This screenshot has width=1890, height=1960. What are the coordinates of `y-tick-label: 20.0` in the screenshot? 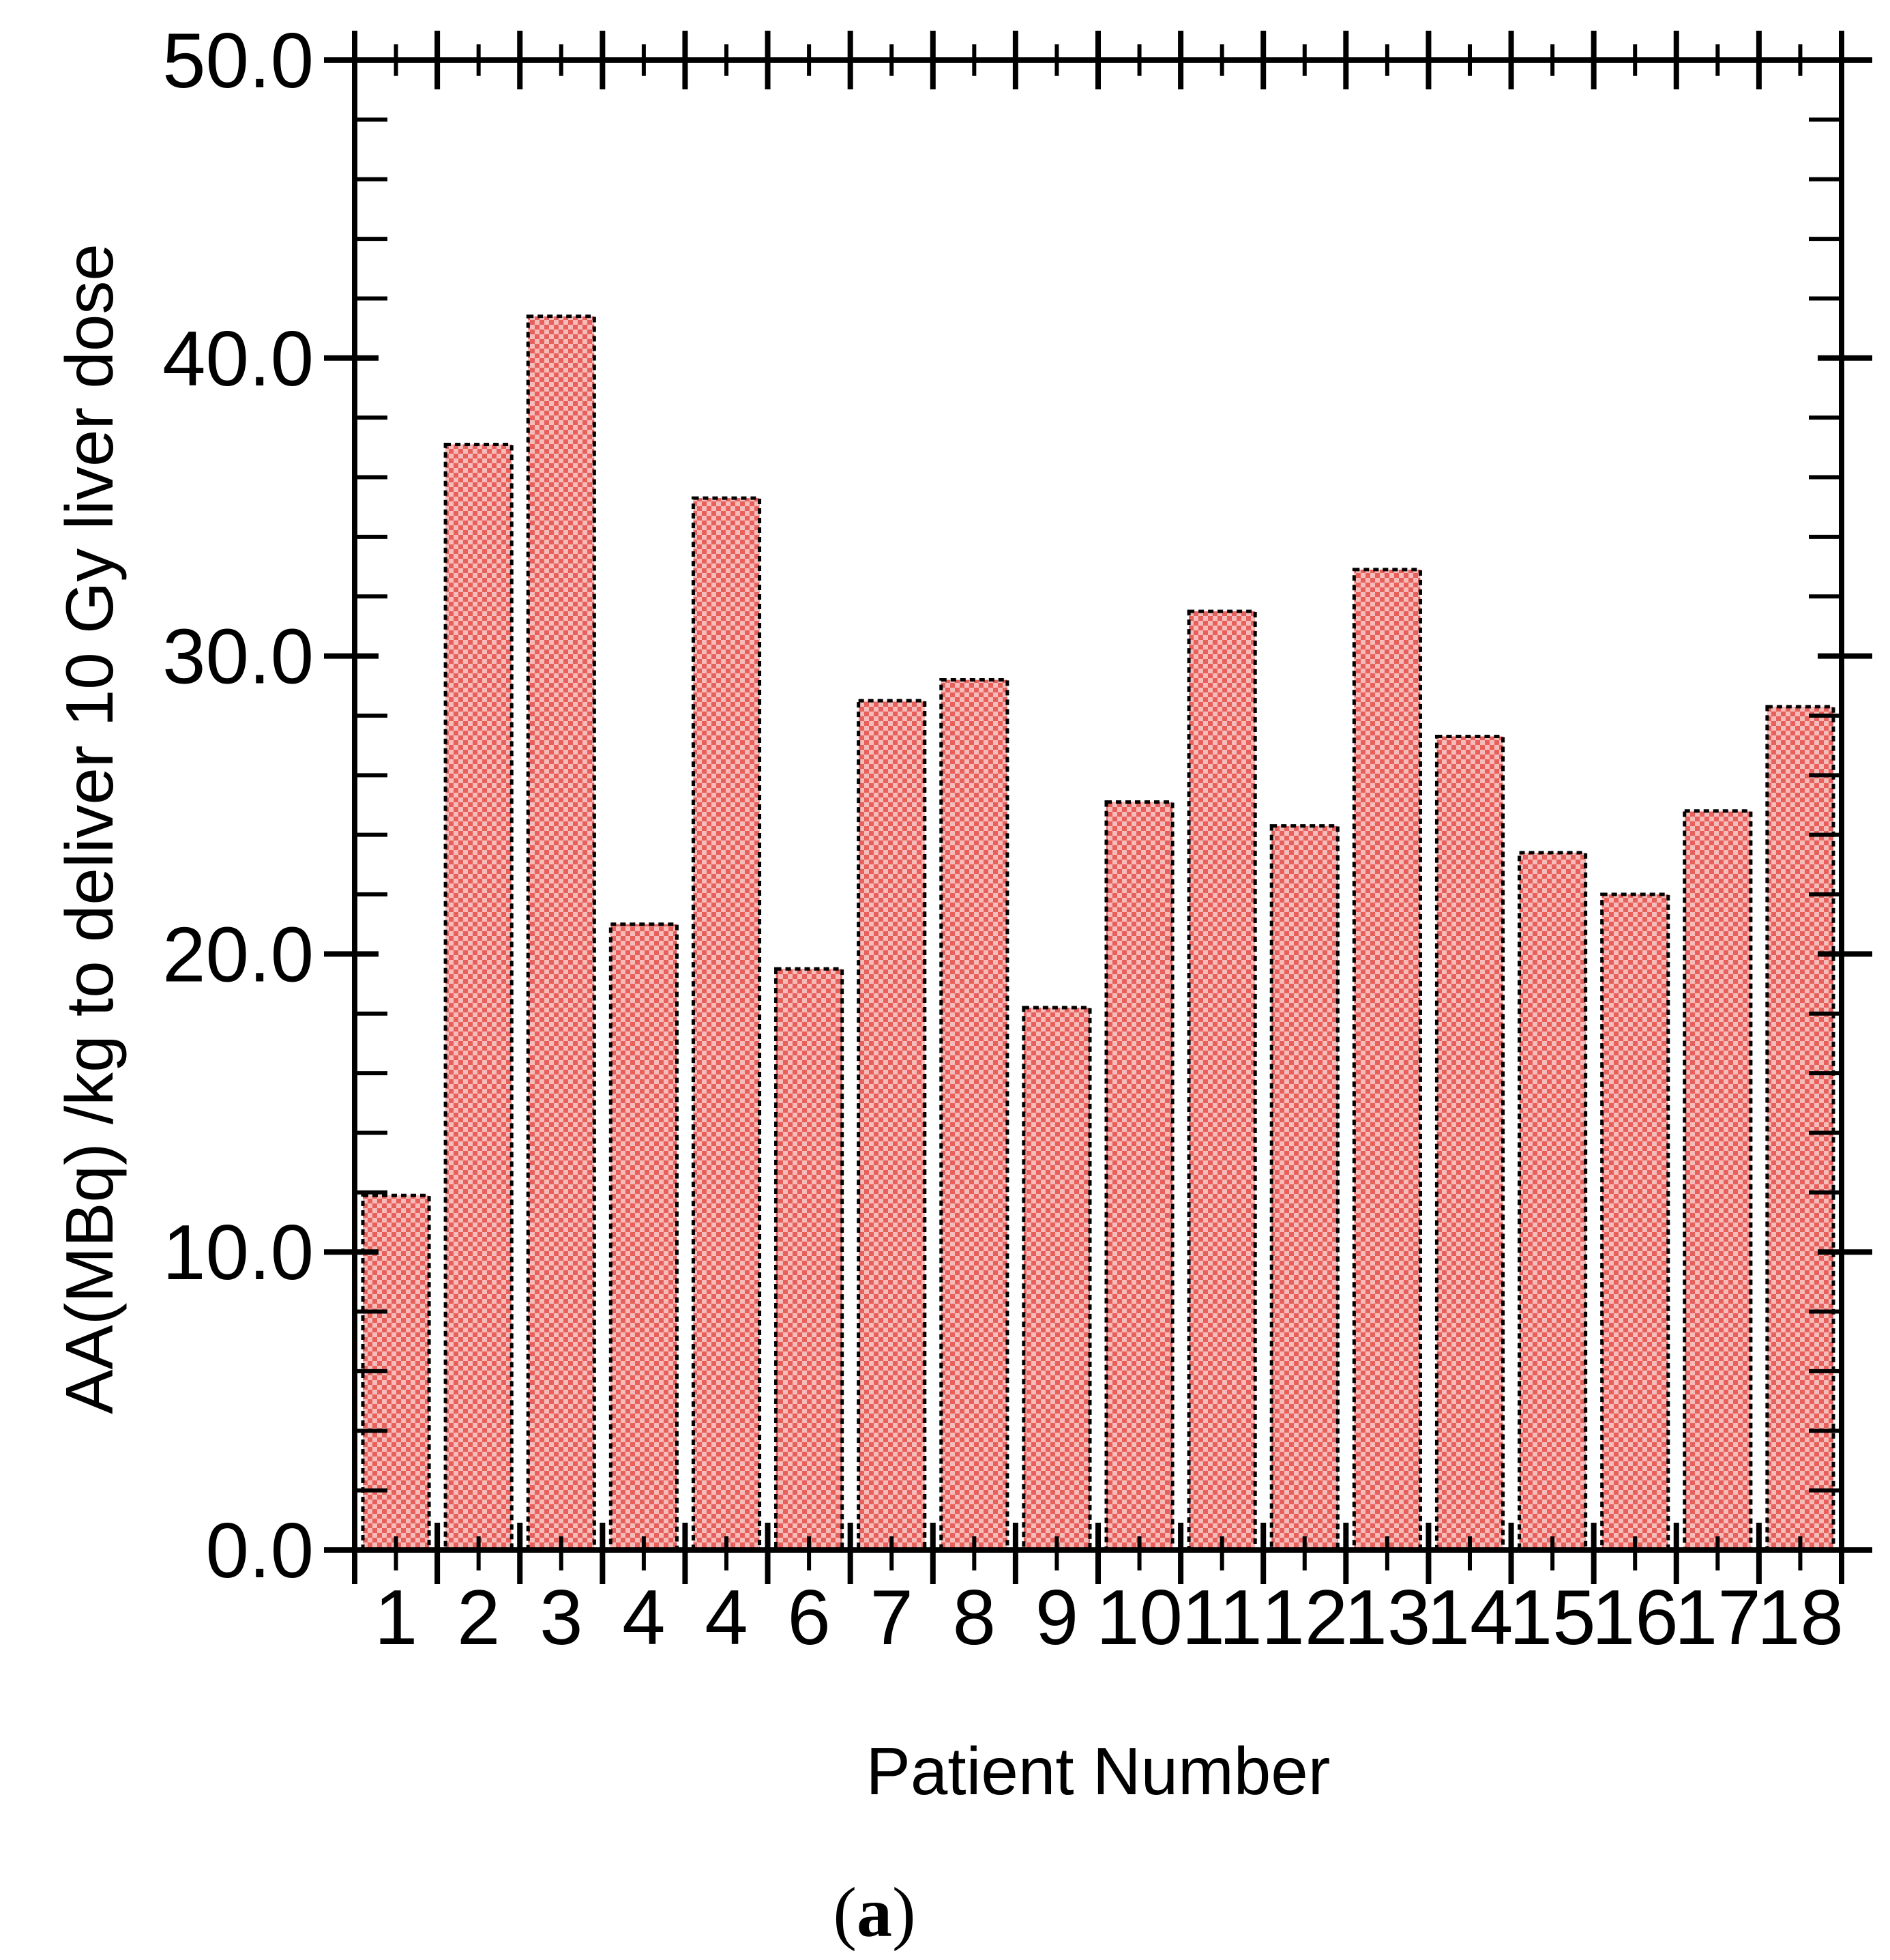 It's located at (238, 955).